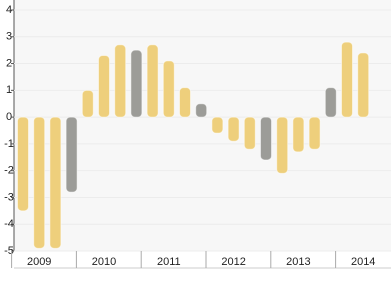 This screenshot has width=391, height=281. Describe the element at coordinates (9, 63) in the screenshot. I see `y-tick-label: 2` at that location.